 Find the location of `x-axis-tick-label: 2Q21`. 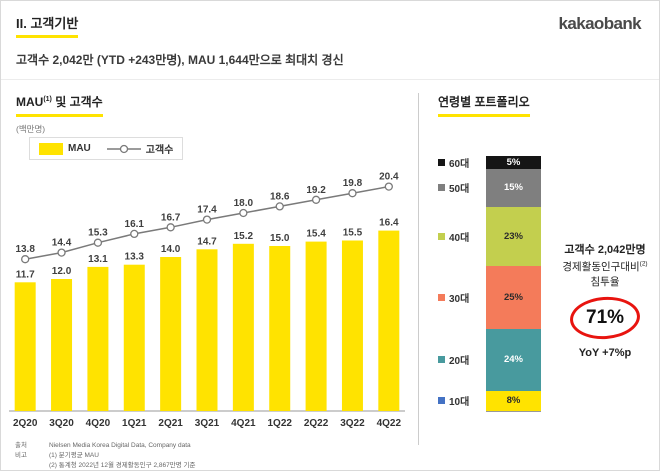

x-axis-tick-label: 2Q21 is located at coordinates (170, 423).